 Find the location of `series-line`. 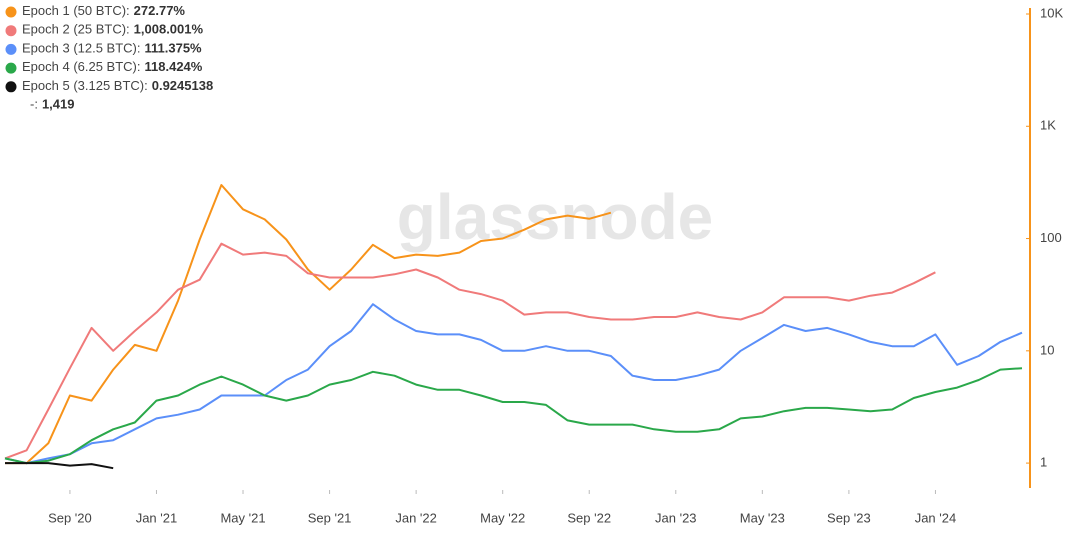

series-line is located at coordinates (59, 466).